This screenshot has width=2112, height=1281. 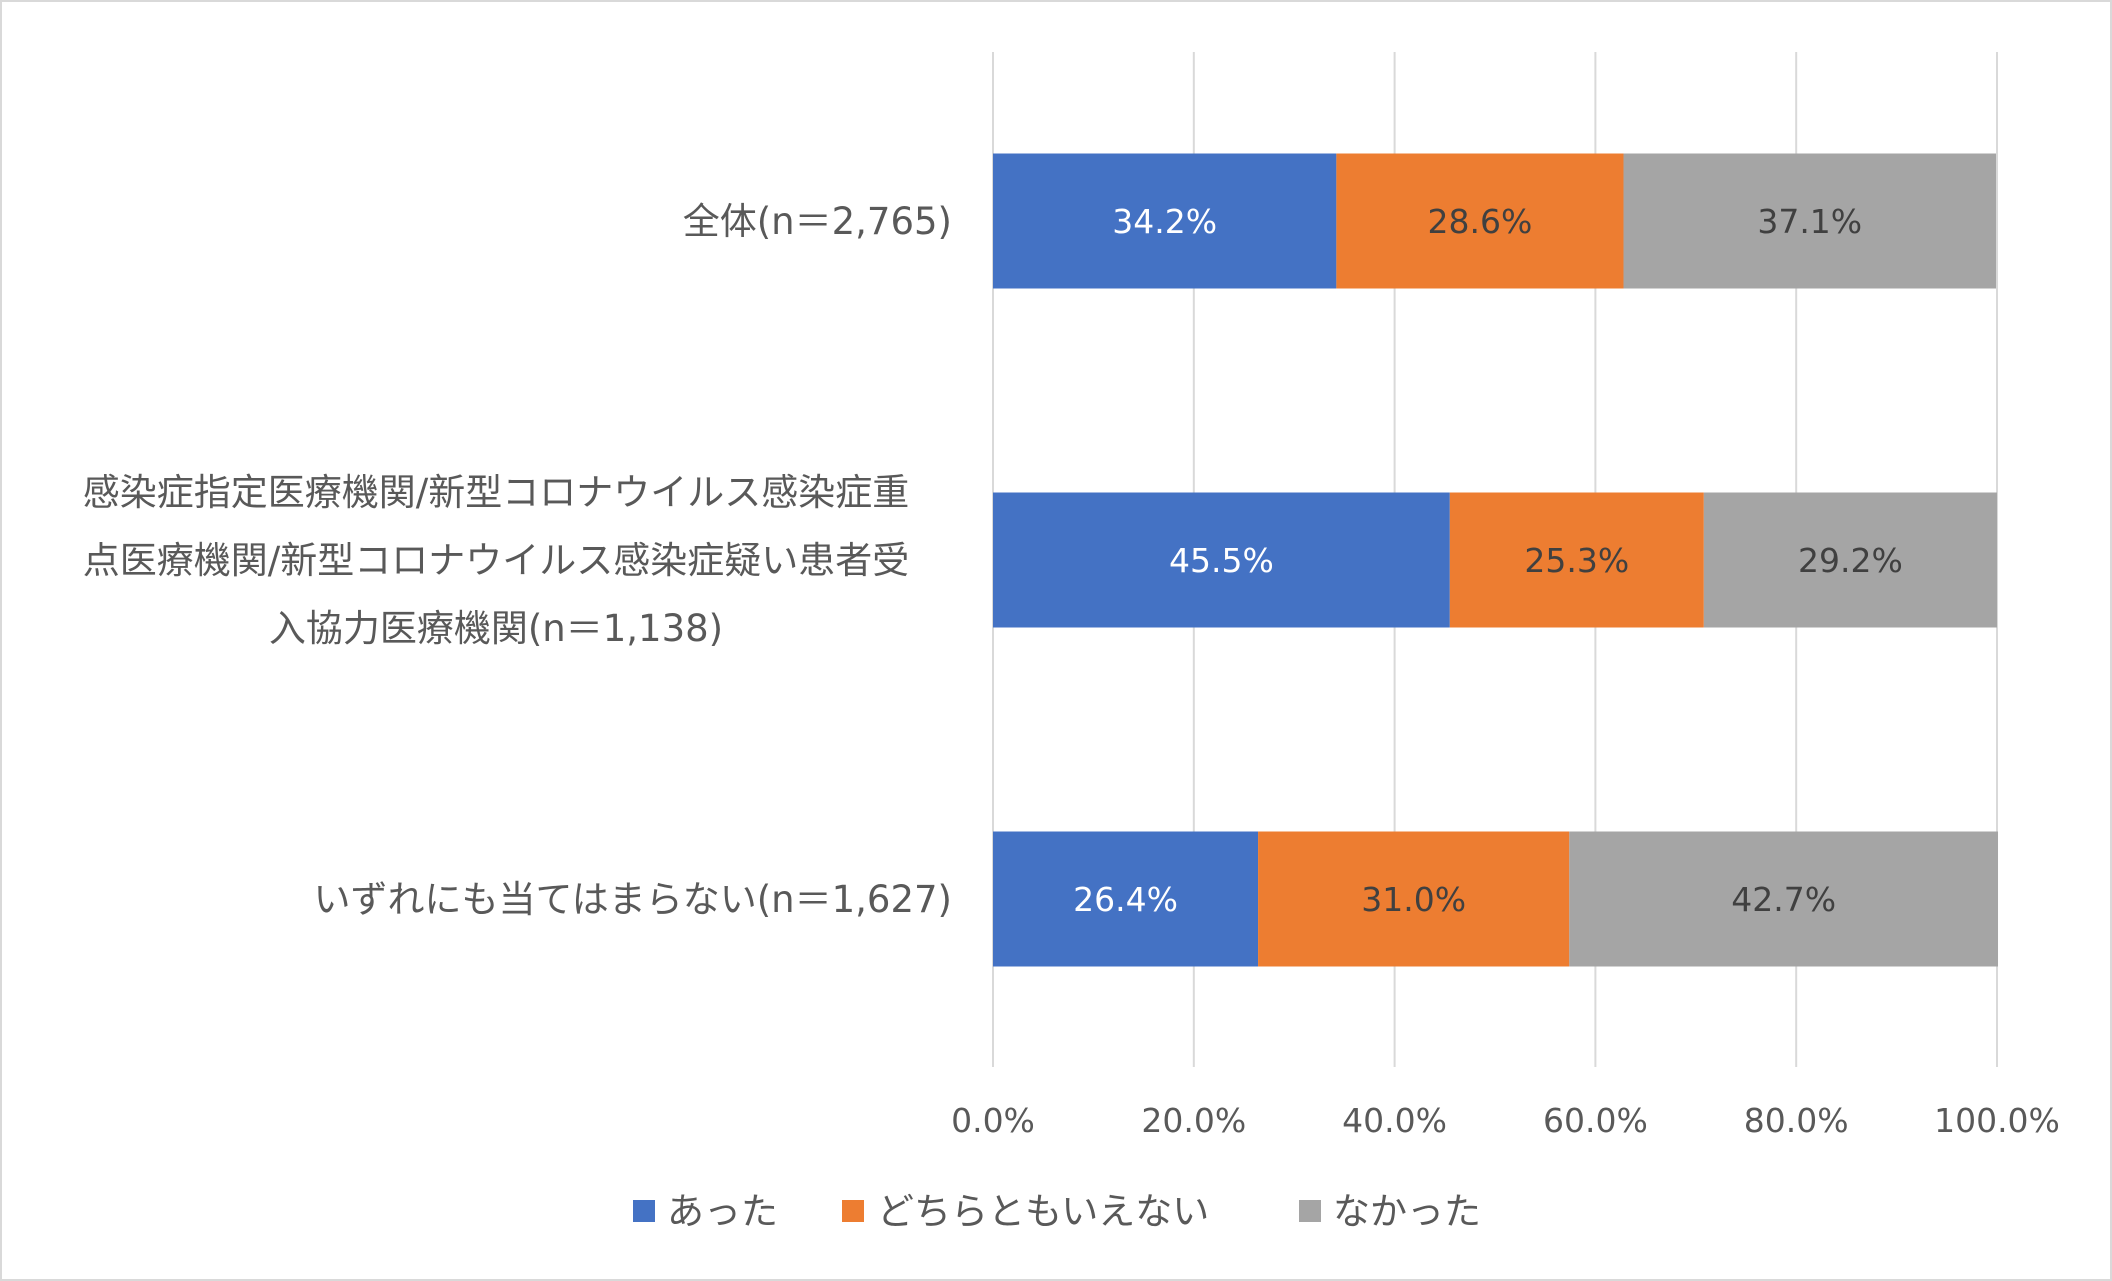 I want to click on x-tick-label: 40.0%, so click(x=1394, y=1120).